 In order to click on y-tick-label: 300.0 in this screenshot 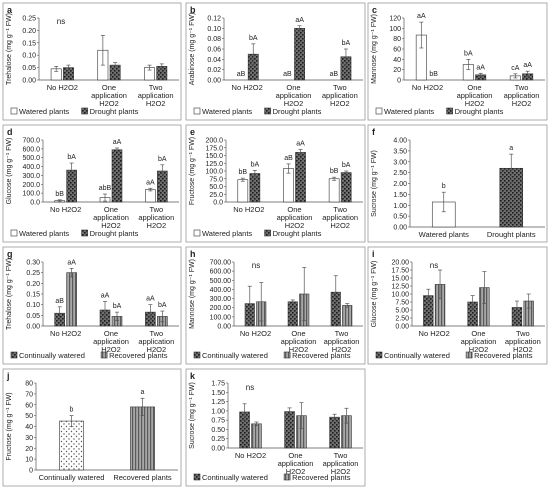, I will do `click(31, 176)`.